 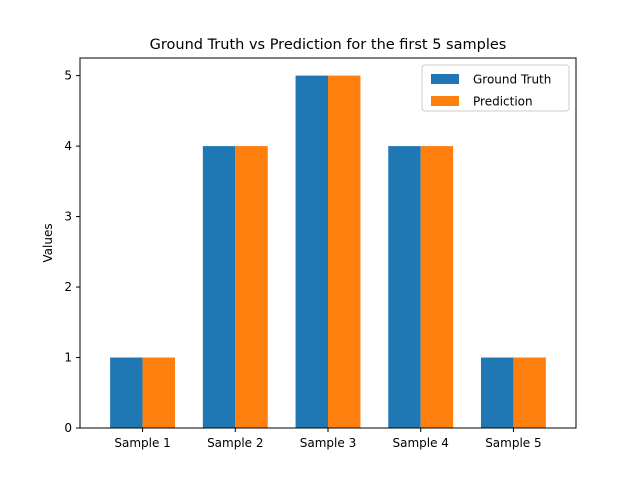 What do you see at coordinates (72, 252) in the screenshot?
I see `y-axis: 0 1 2 3 4 5` at bounding box center [72, 252].